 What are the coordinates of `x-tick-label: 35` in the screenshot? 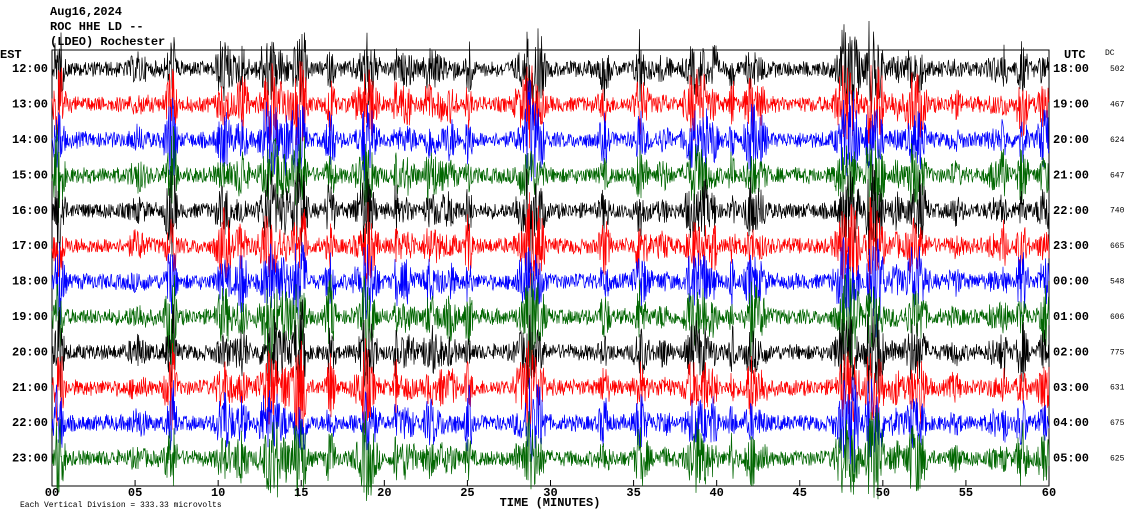 It's located at (633, 493).